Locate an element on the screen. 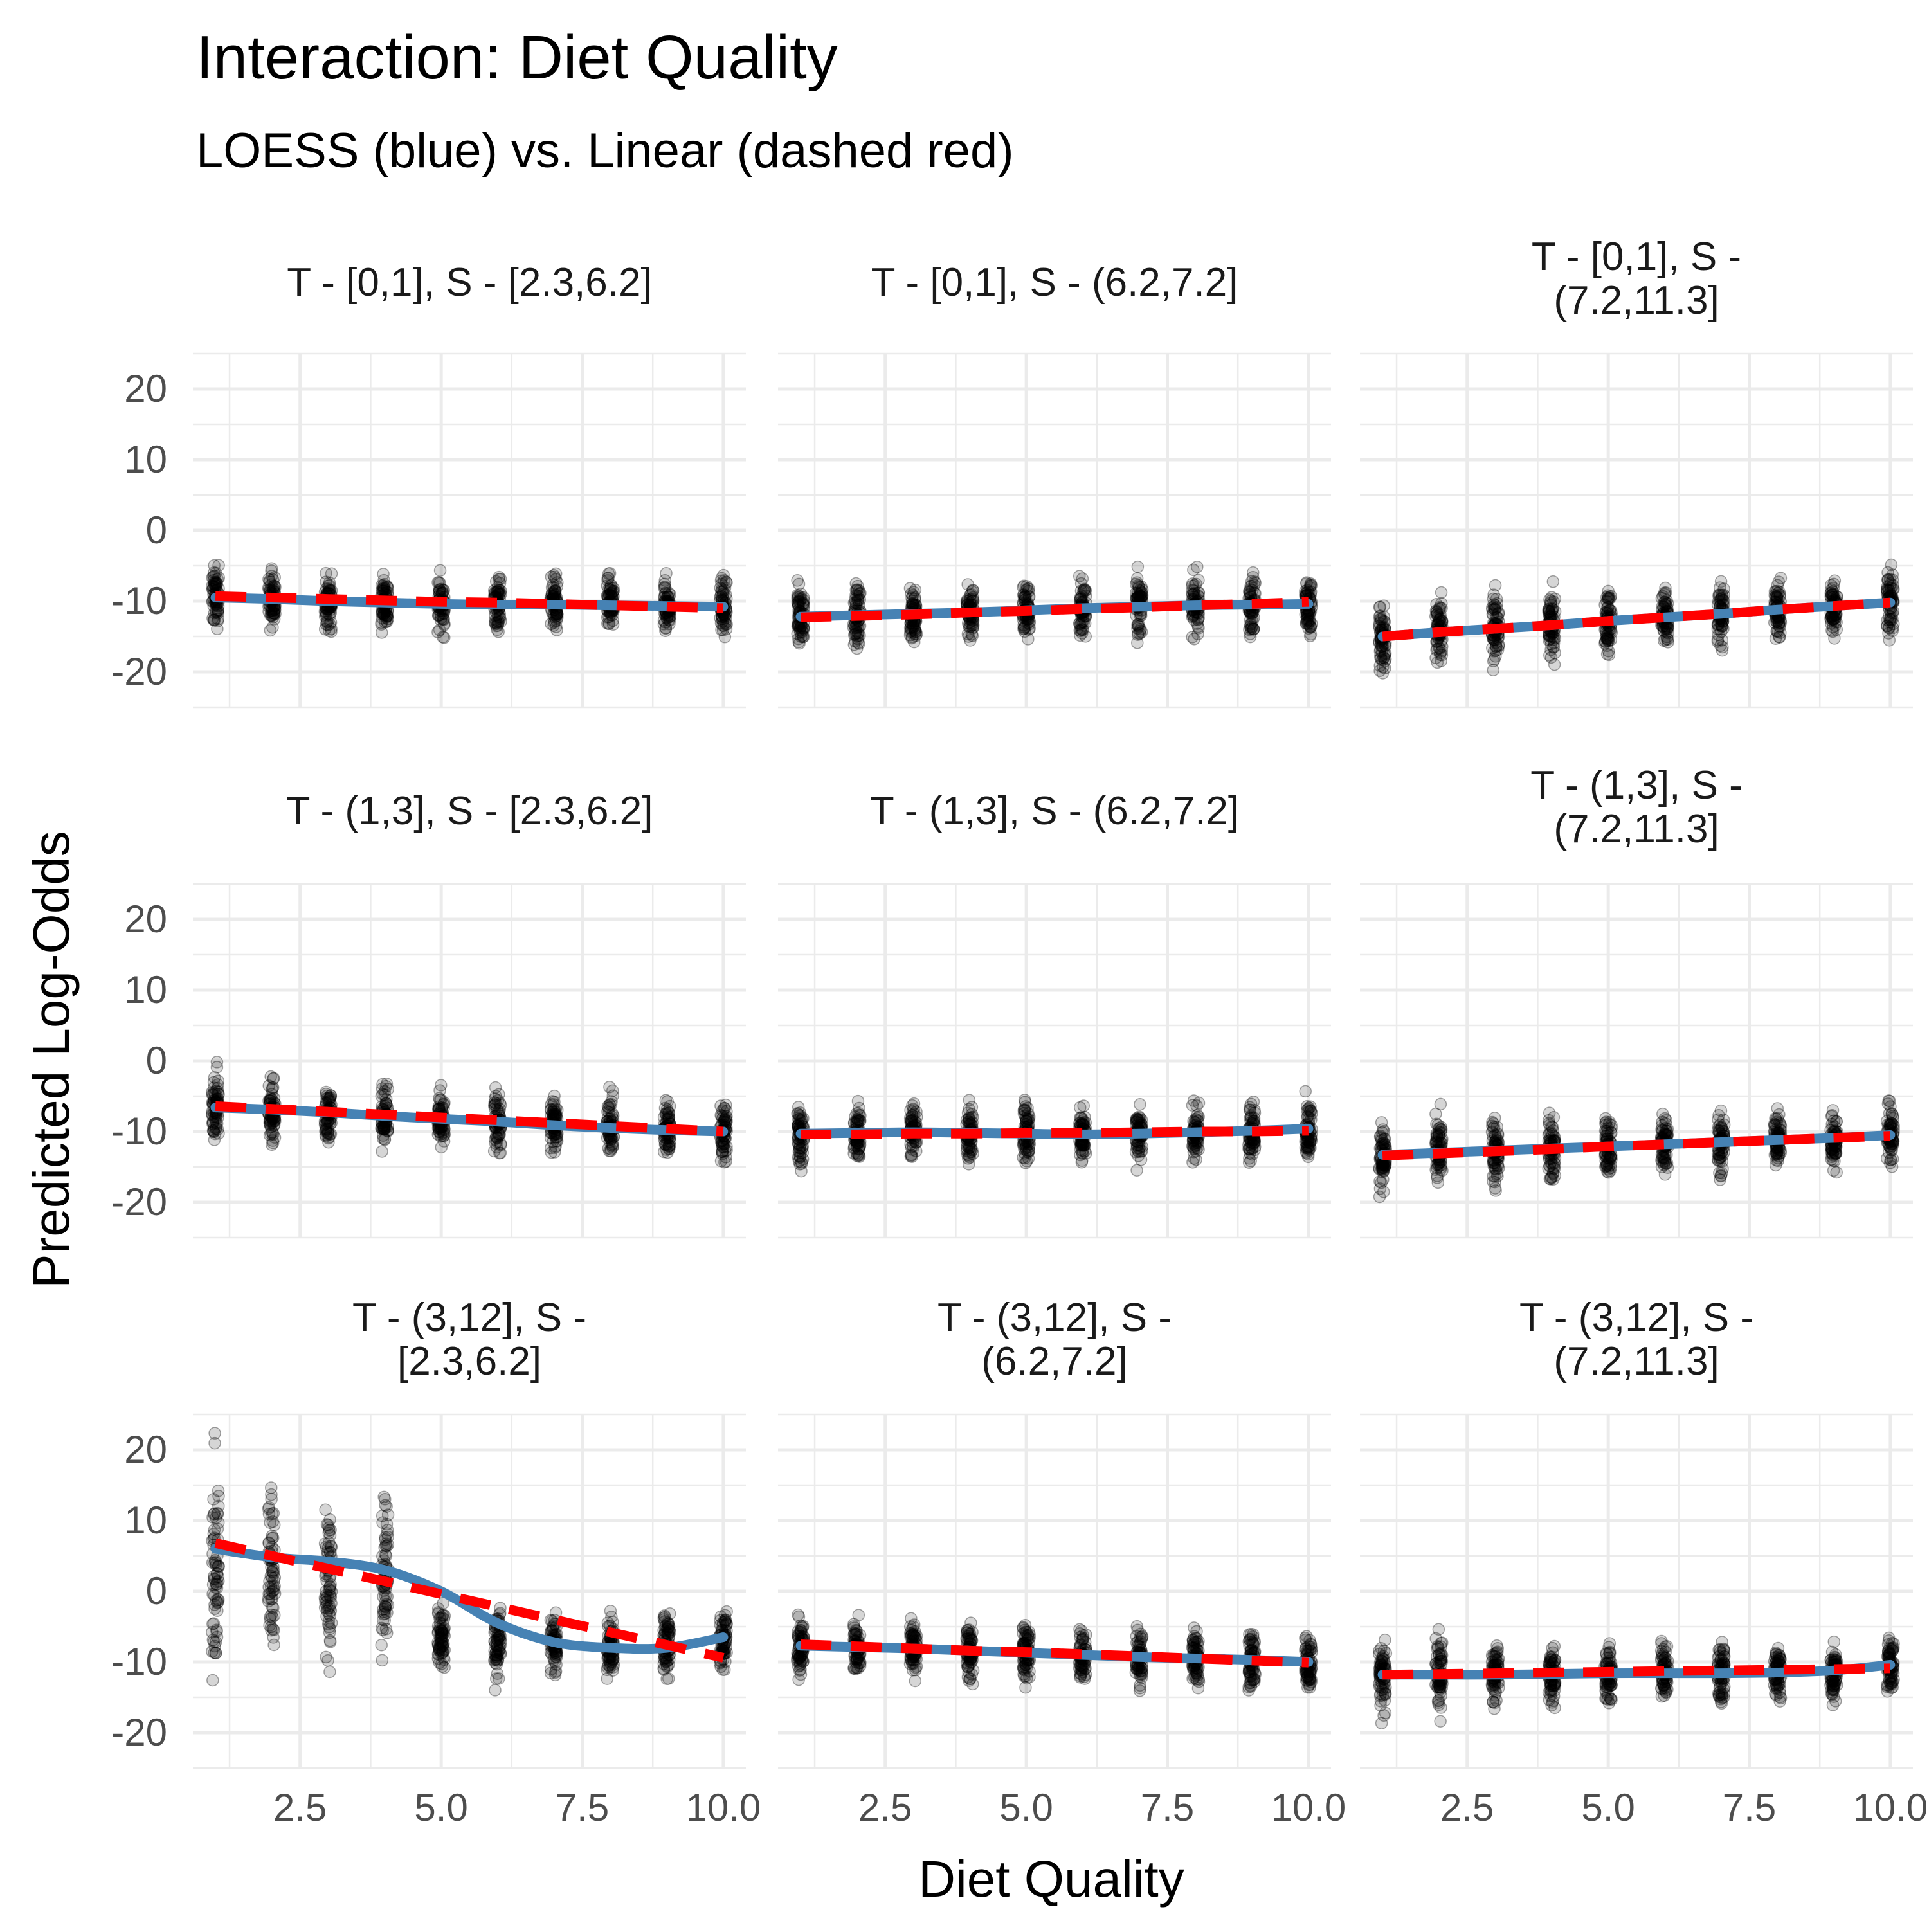 This screenshot has width=1929, height=1932. x-tick-label: 7.5 is located at coordinates (582, 1808).